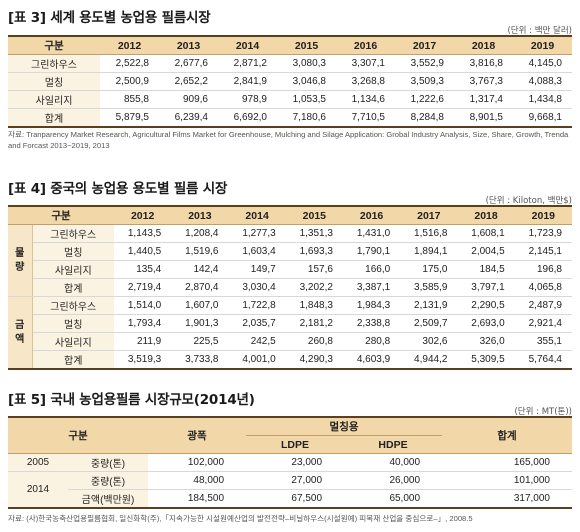 The height and width of the screenshot is (532, 580). Describe the element at coordinates (197, 435) in the screenshot. I see `table5-header-gwangpi: 광폭` at that location.